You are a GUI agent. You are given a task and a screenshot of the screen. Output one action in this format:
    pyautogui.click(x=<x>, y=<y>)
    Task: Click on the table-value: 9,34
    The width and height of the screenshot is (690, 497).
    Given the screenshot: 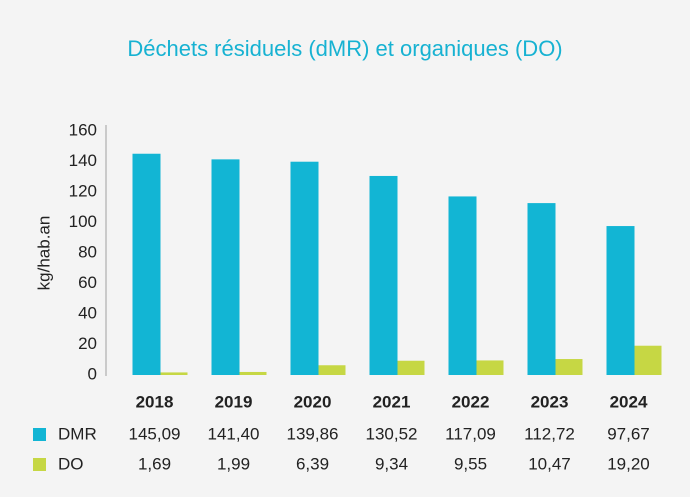 What is the action you would take?
    pyautogui.click(x=391, y=463)
    